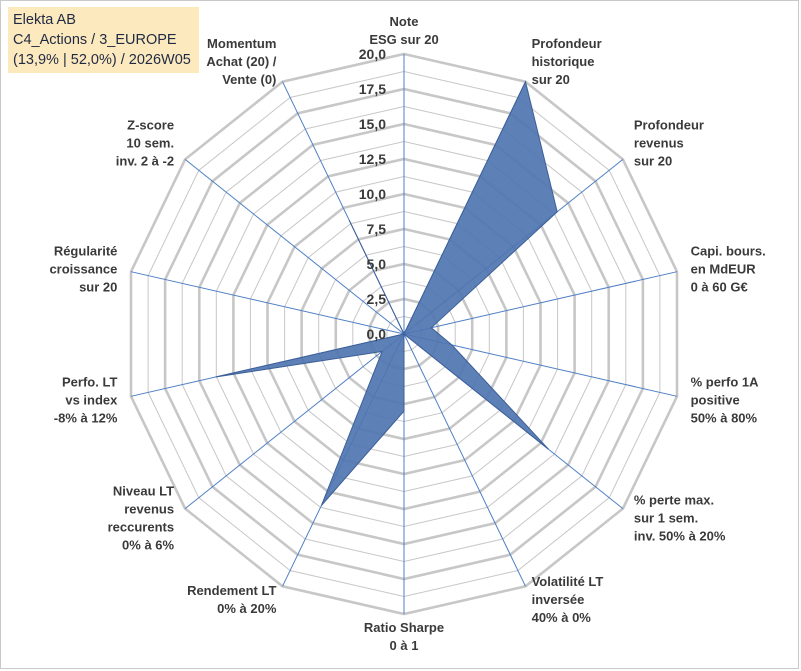 Image resolution: width=801 pixels, height=671 pixels. I want to click on radar-tick-labels: 0,0 2,5 5,0 7,5 10,0 12,5 15,0 17,5 20,0, so click(372, 194).